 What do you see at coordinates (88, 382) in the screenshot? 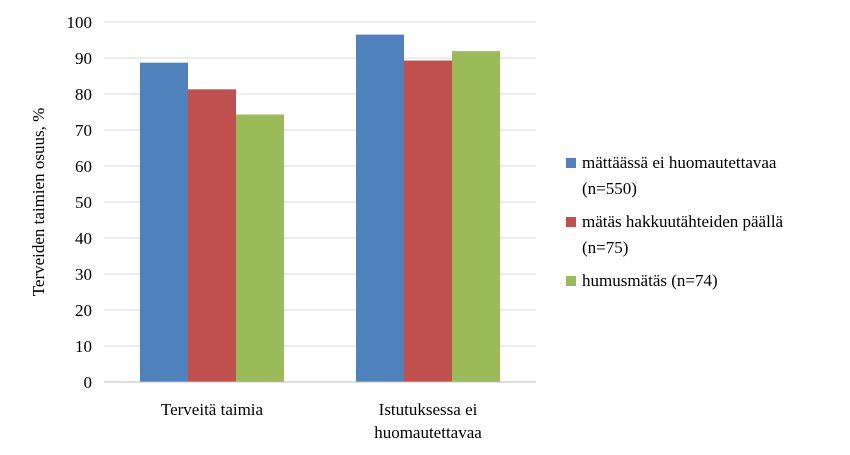
I see `y-tick-label: 0` at bounding box center [88, 382].